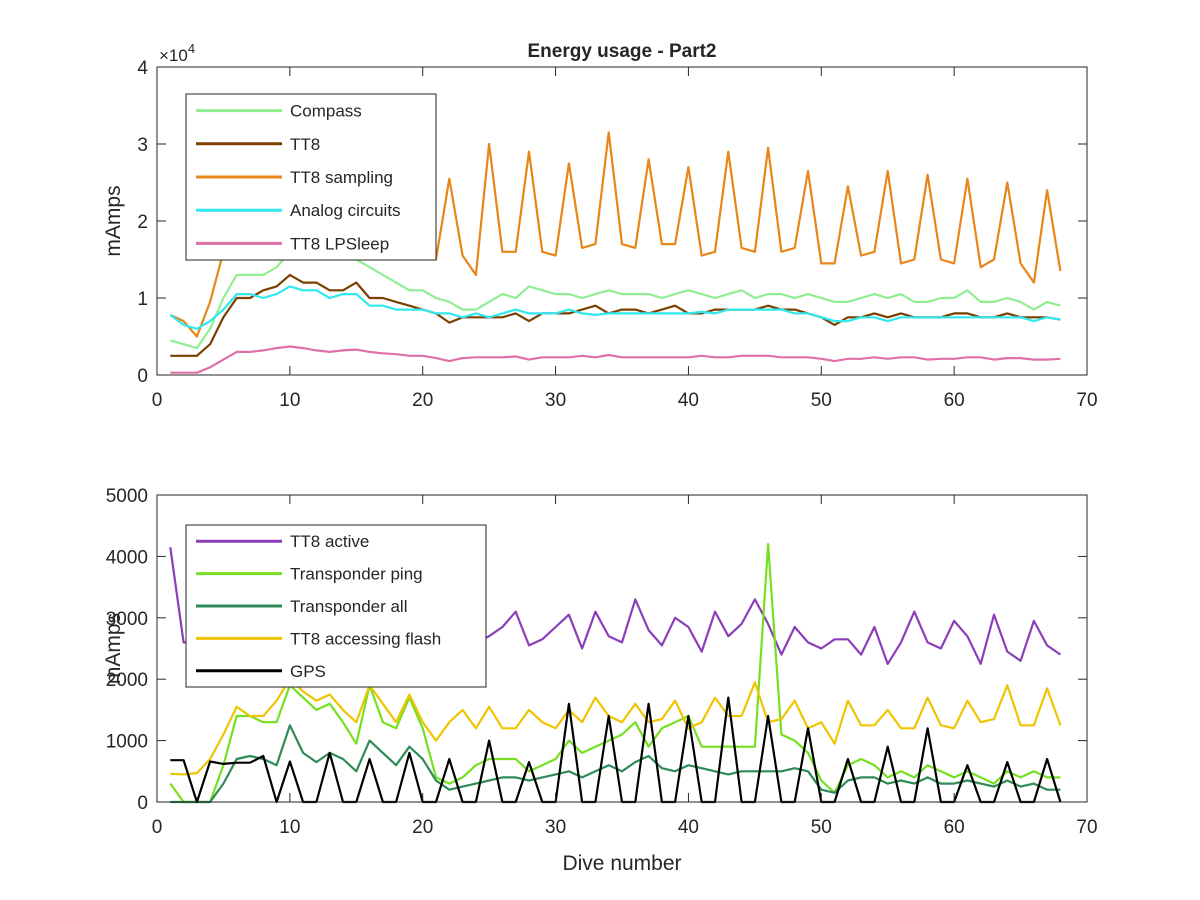 The height and width of the screenshot is (900, 1200). What do you see at coordinates (173, 55) in the screenshot?
I see `y-exponent-base: ×10` at bounding box center [173, 55].